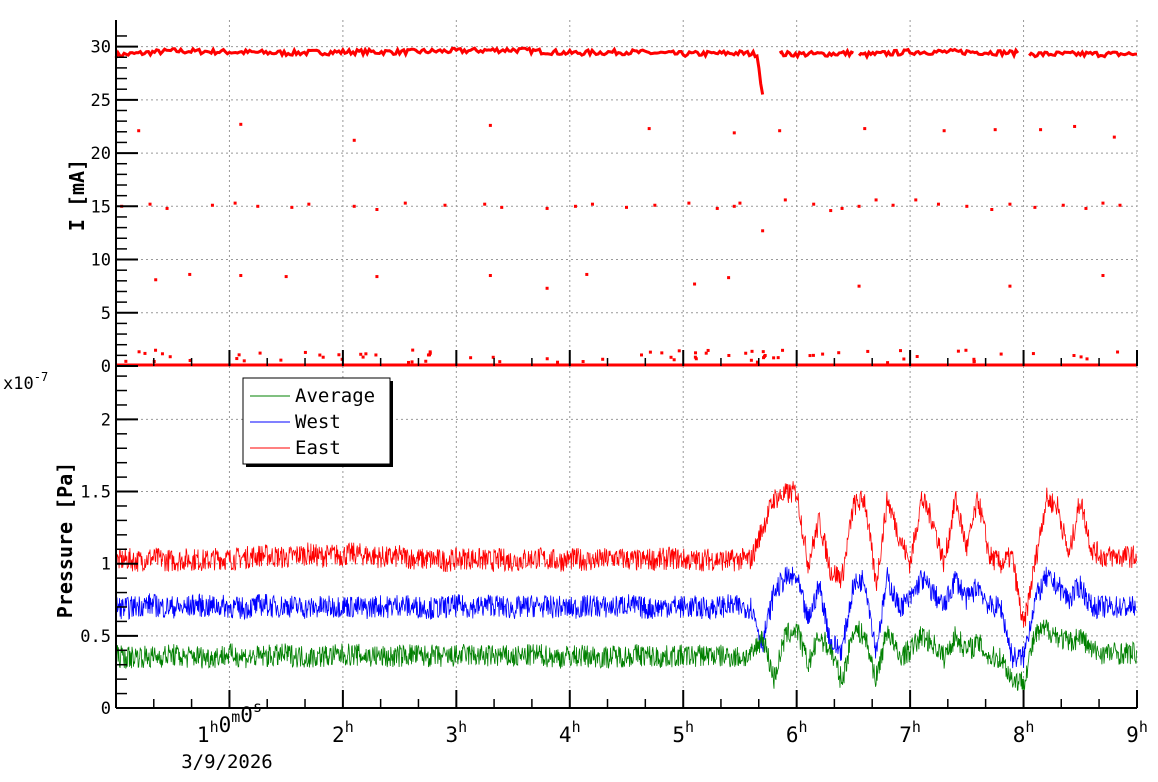  Describe the element at coordinates (626, 656) in the screenshot. I see `pressure-series-average` at that location.